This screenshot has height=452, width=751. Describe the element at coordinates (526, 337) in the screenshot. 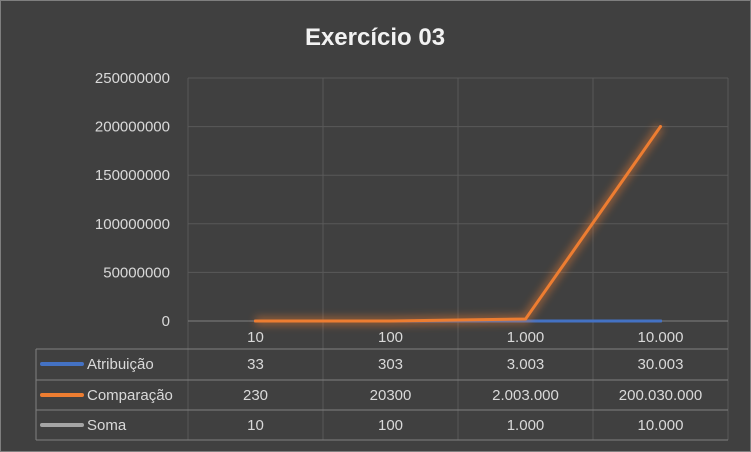

I see `x-category-label: 1.000` at that location.